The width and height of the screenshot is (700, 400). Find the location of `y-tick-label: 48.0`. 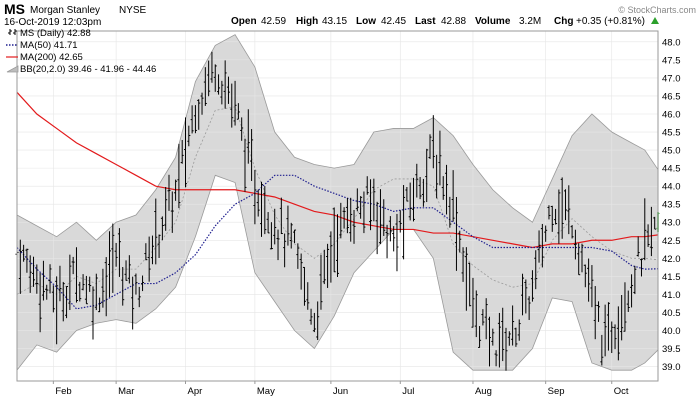

y-tick-label: 48.0 is located at coordinates (671, 42).